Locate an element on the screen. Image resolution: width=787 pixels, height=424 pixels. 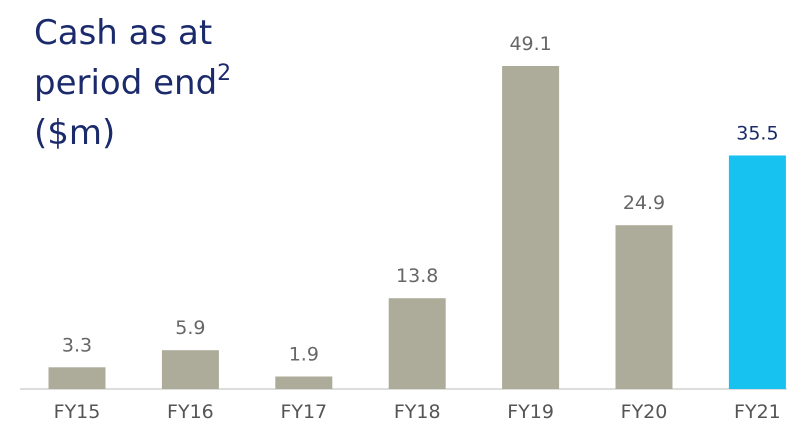
value-label: 35.5 is located at coordinates (757, 133).